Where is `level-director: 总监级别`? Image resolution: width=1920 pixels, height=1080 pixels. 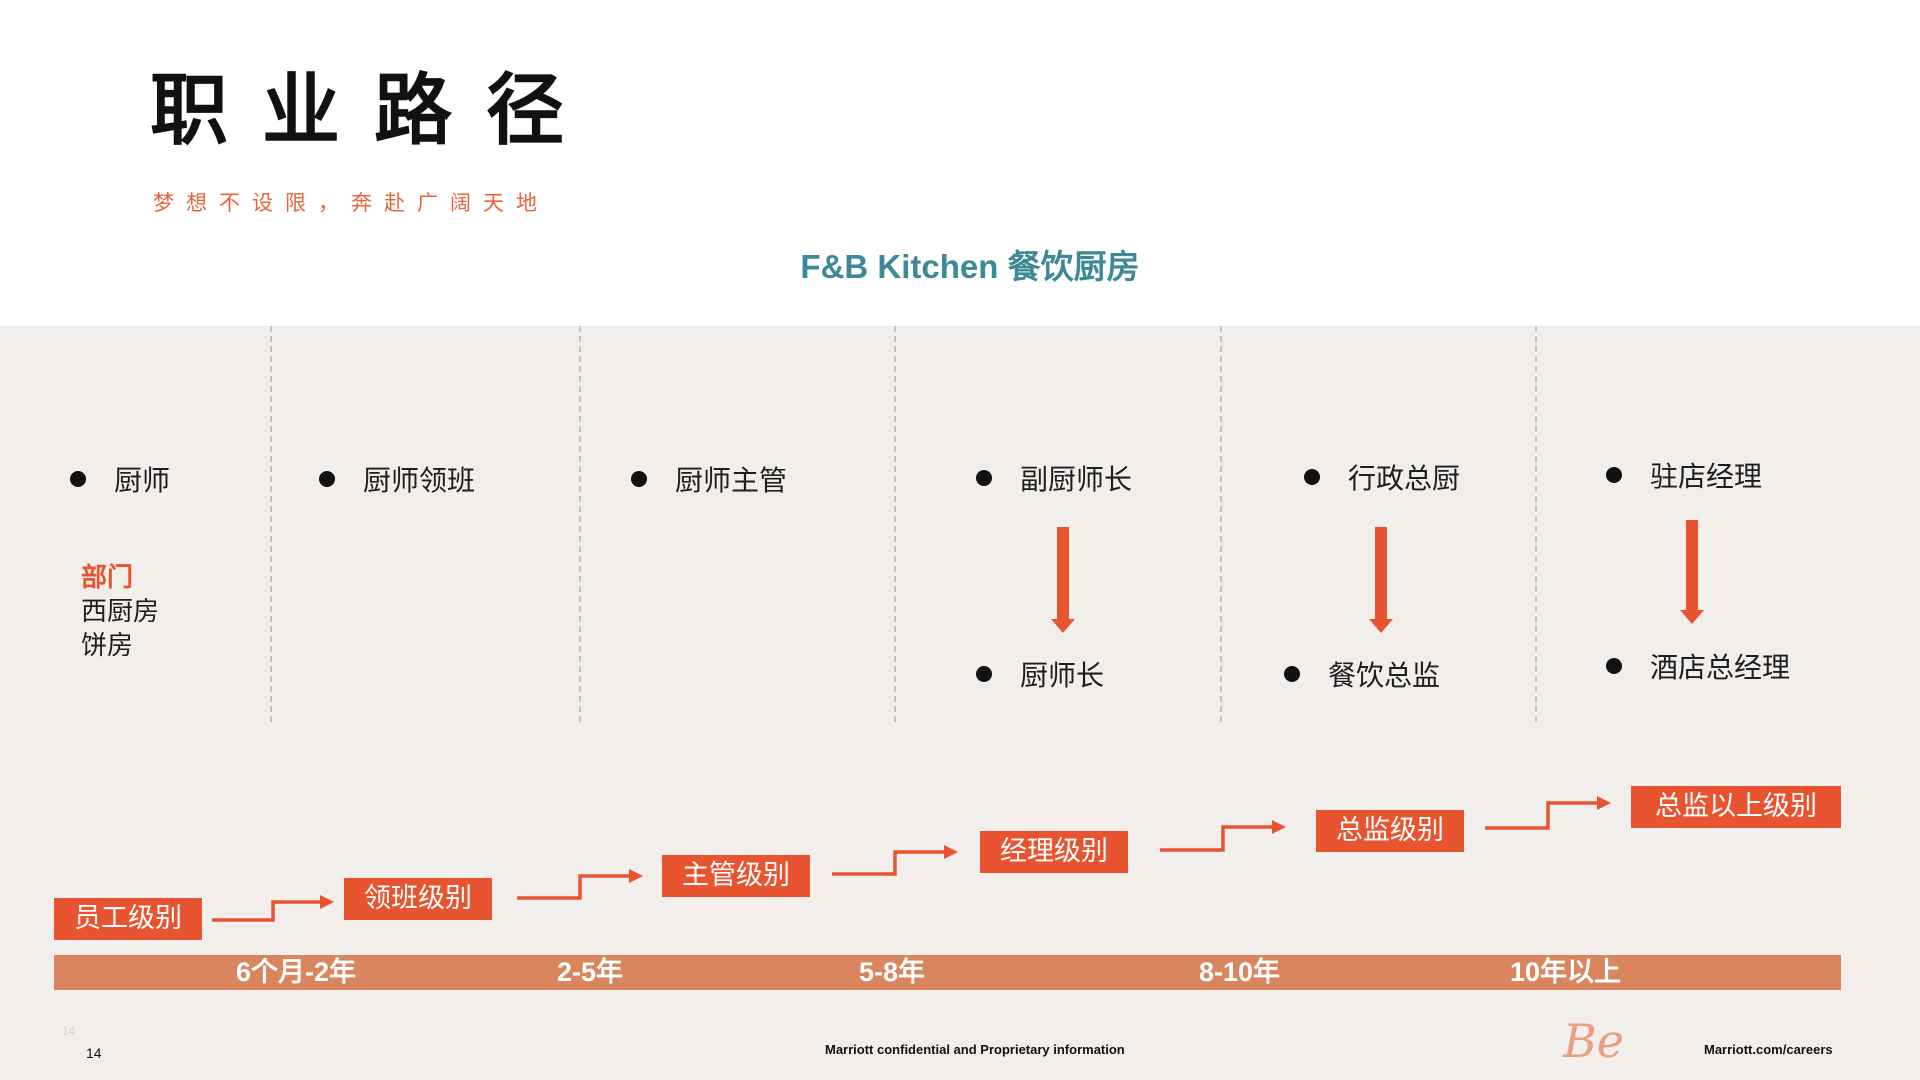 level-director: 总监级别 is located at coordinates (1390, 831).